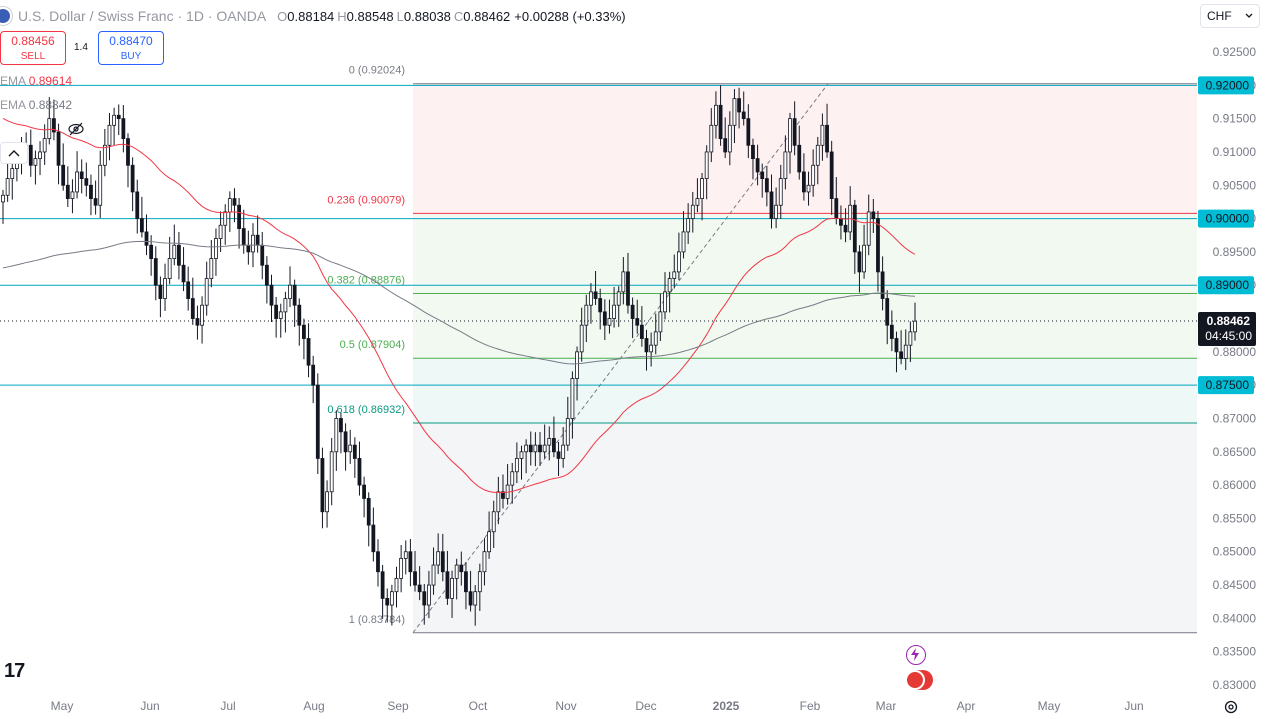 The image size is (1265, 719). What do you see at coordinates (1228, 336) in the screenshot?
I see `countdown-label: 04:45:00` at bounding box center [1228, 336].